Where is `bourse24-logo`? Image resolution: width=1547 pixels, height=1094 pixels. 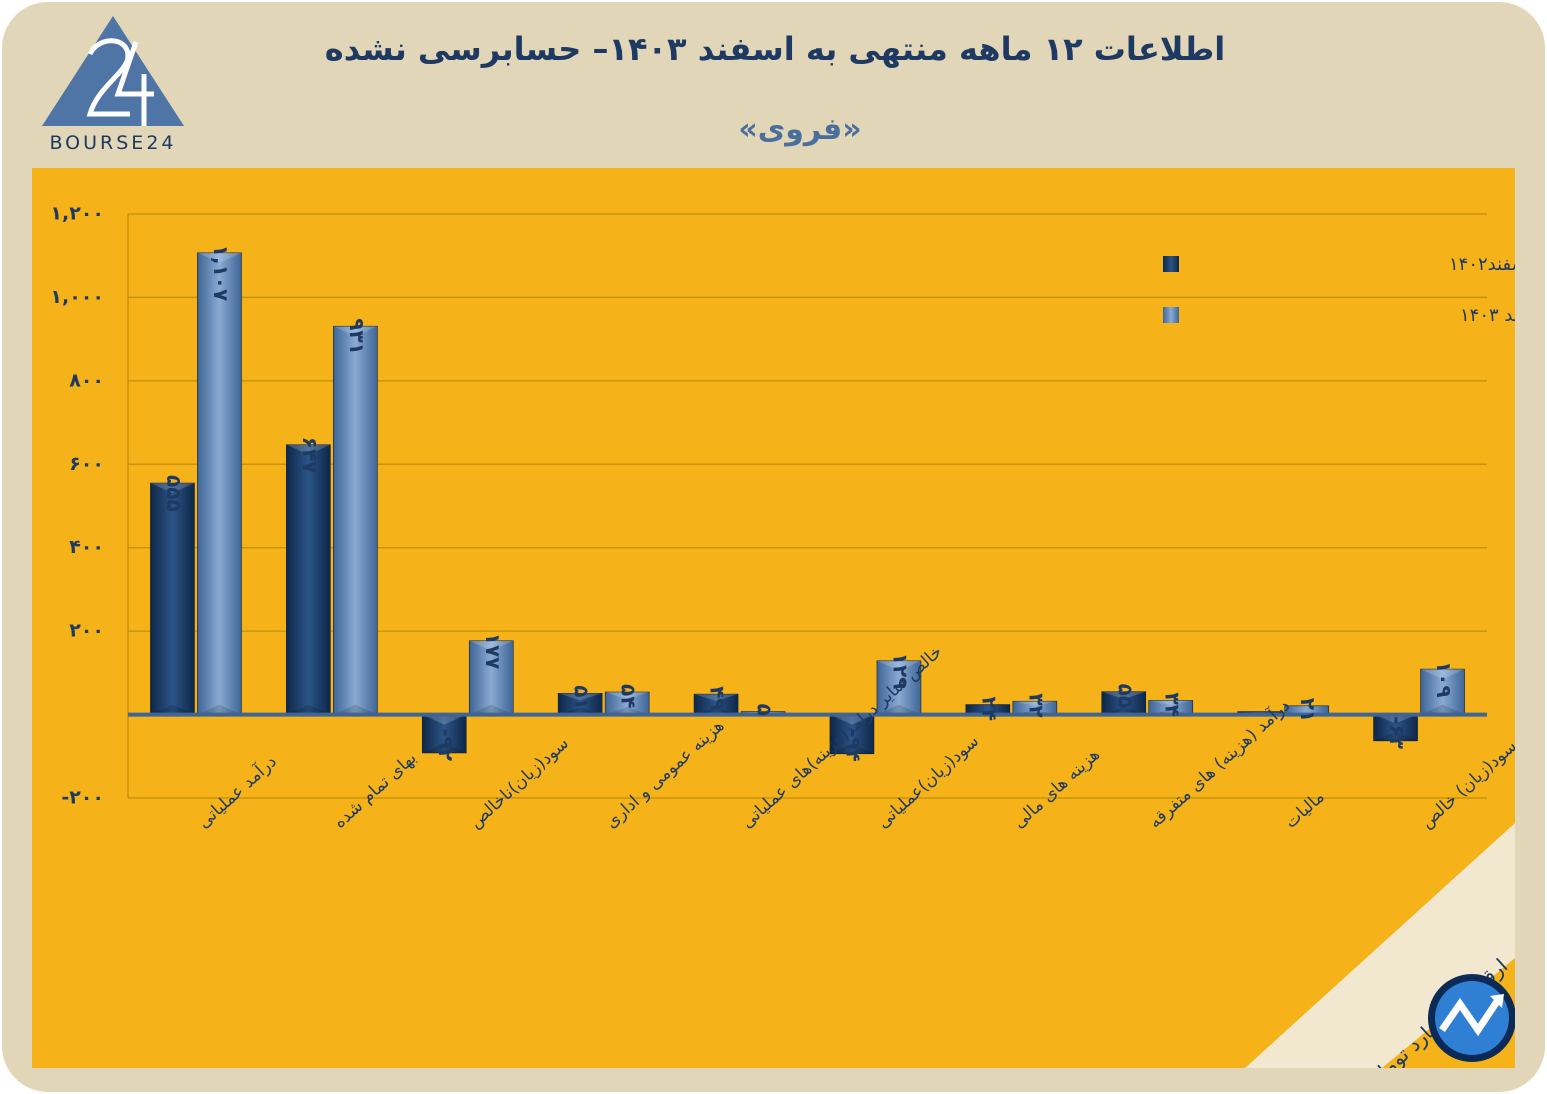
bourse24-logo is located at coordinates (113, 71).